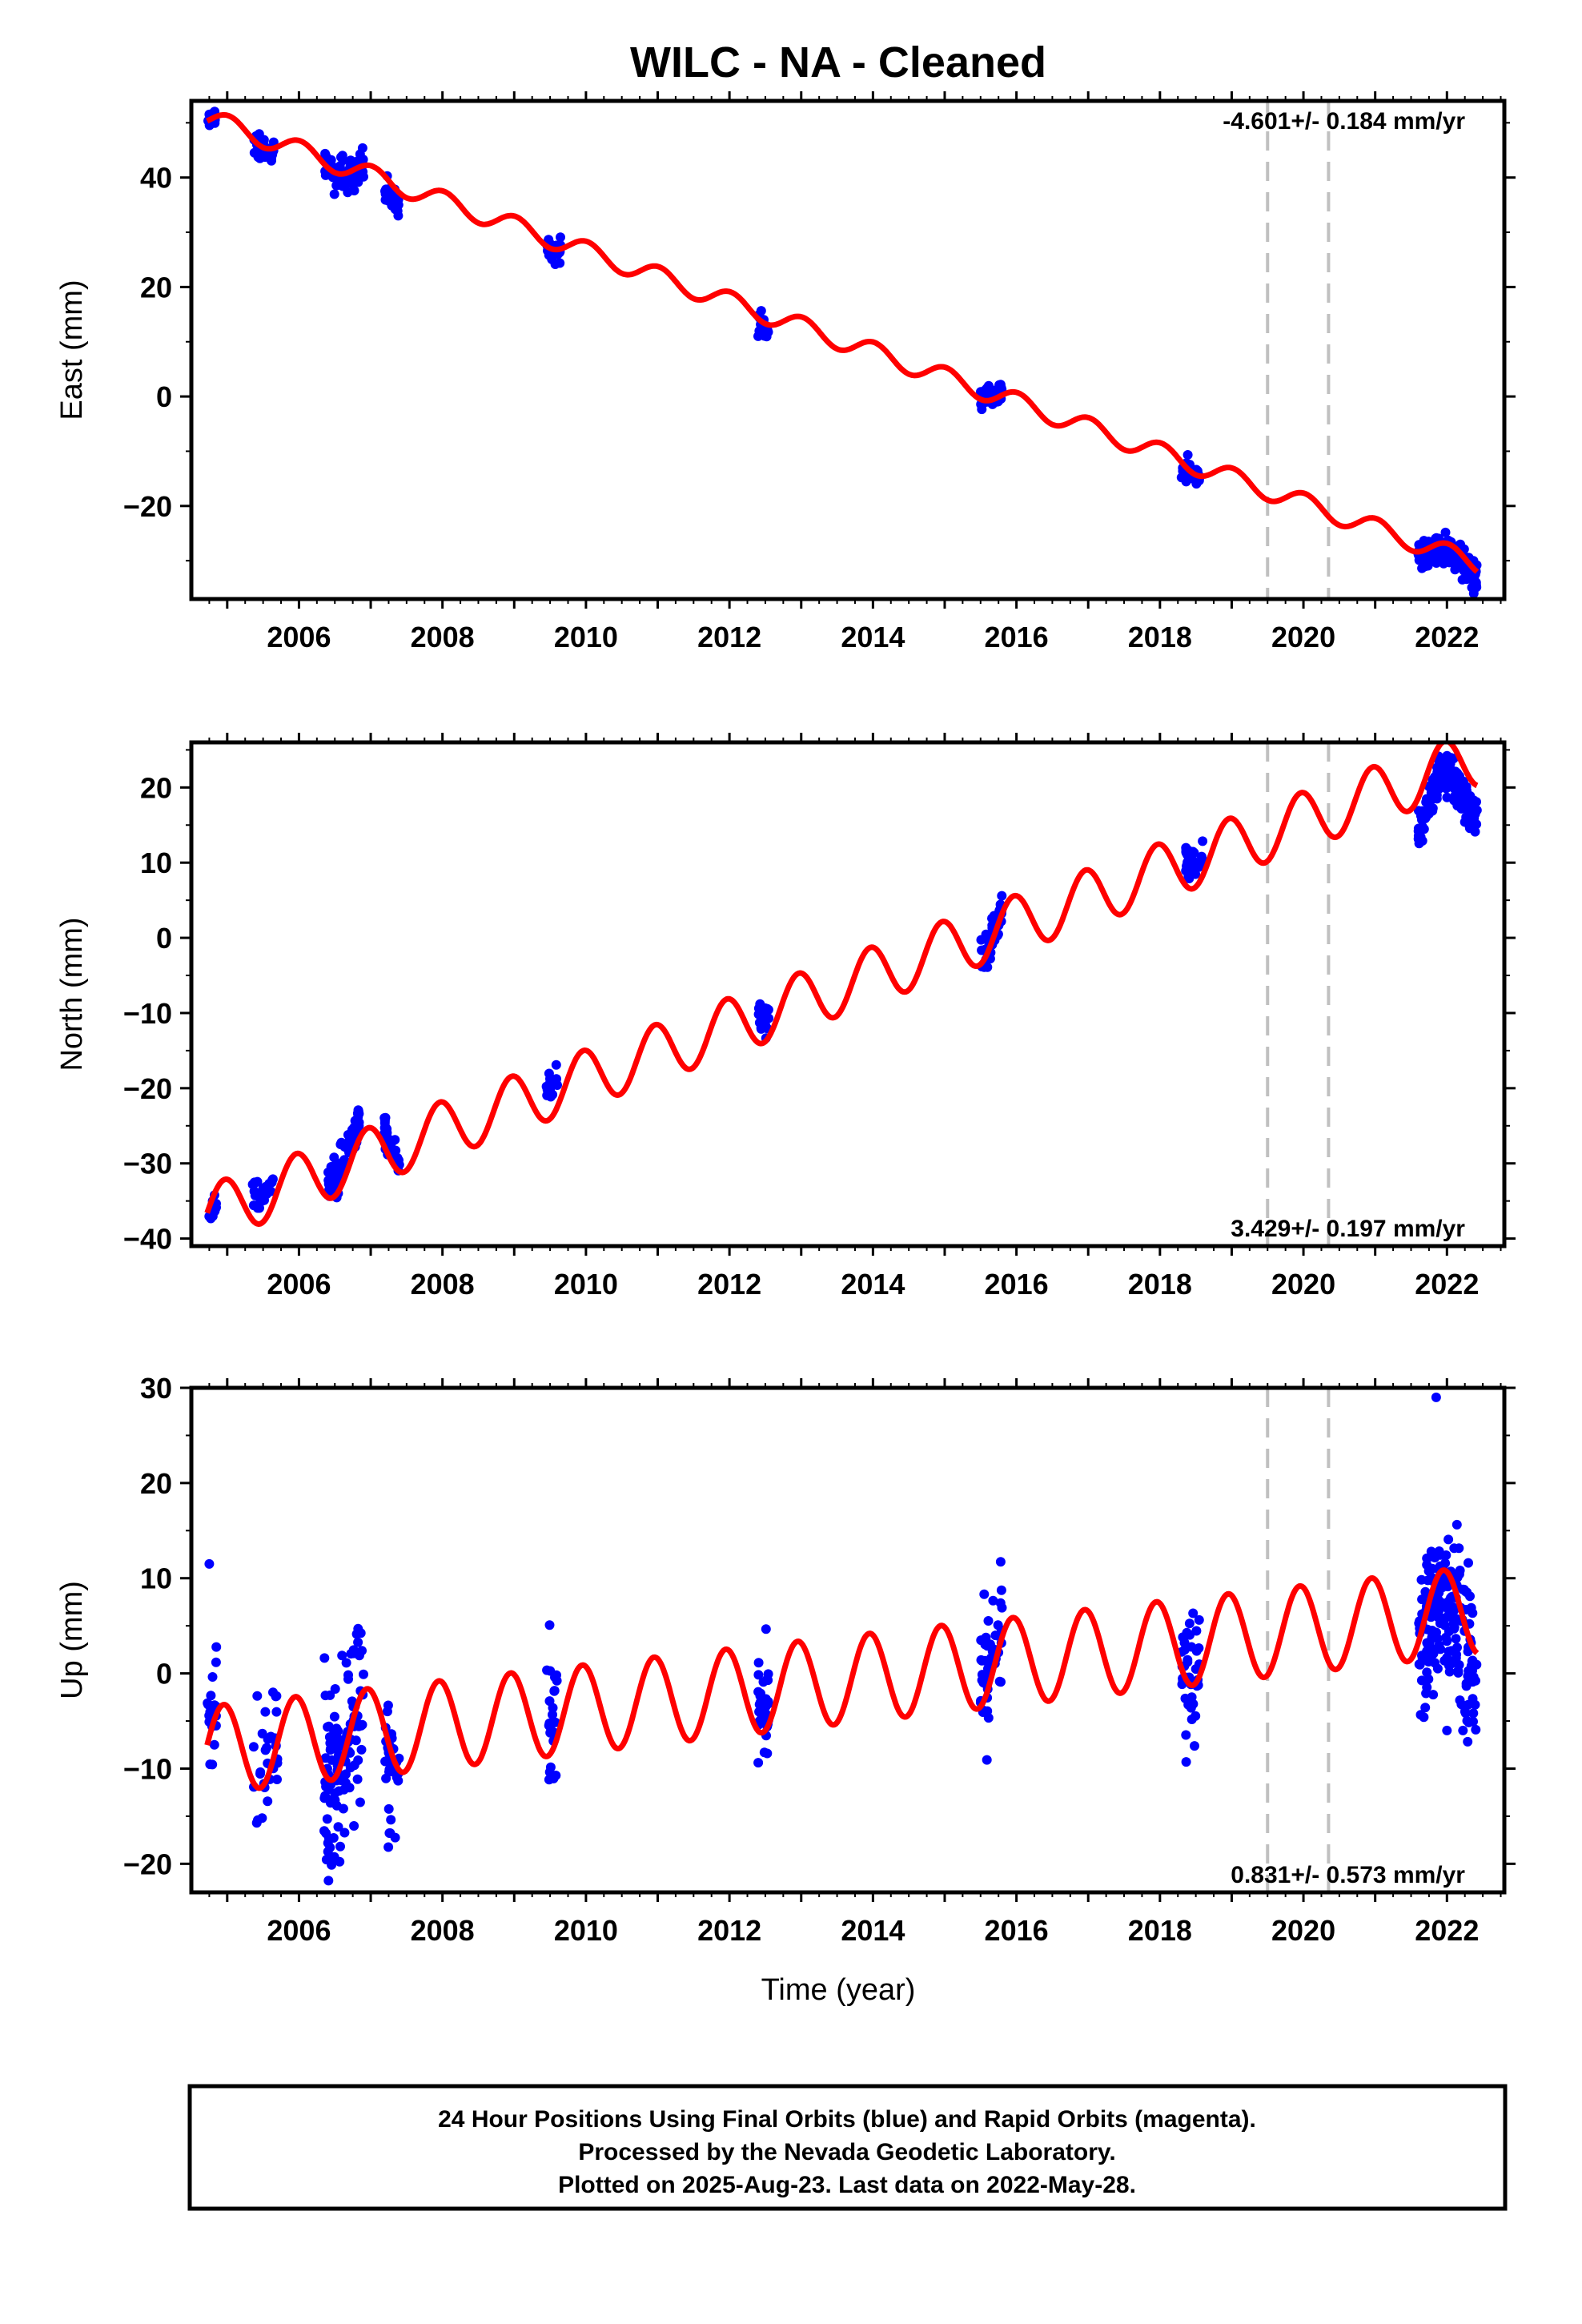 Image resolution: width=1582 pixels, height=2324 pixels. I want to click on x-tick-label: 2016, so click(1017, 637).